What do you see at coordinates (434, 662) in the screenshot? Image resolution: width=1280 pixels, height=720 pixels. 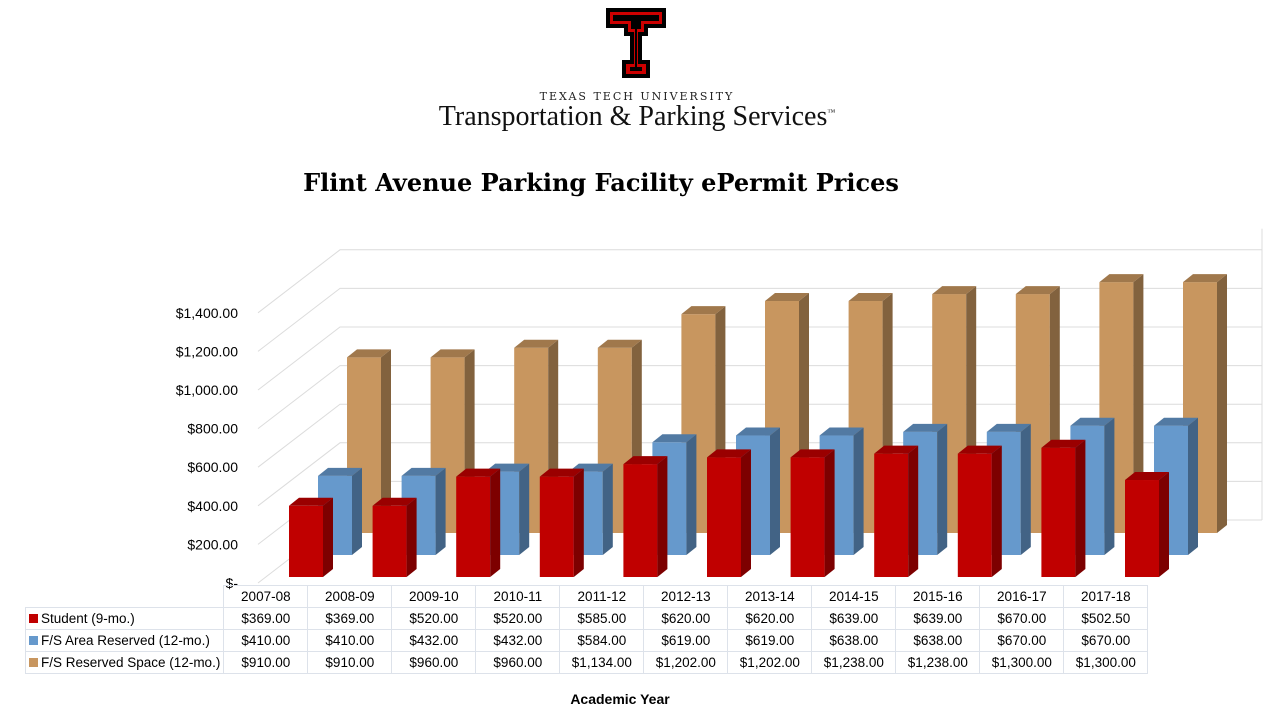 I see `data-cell: $960.00` at bounding box center [434, 662].